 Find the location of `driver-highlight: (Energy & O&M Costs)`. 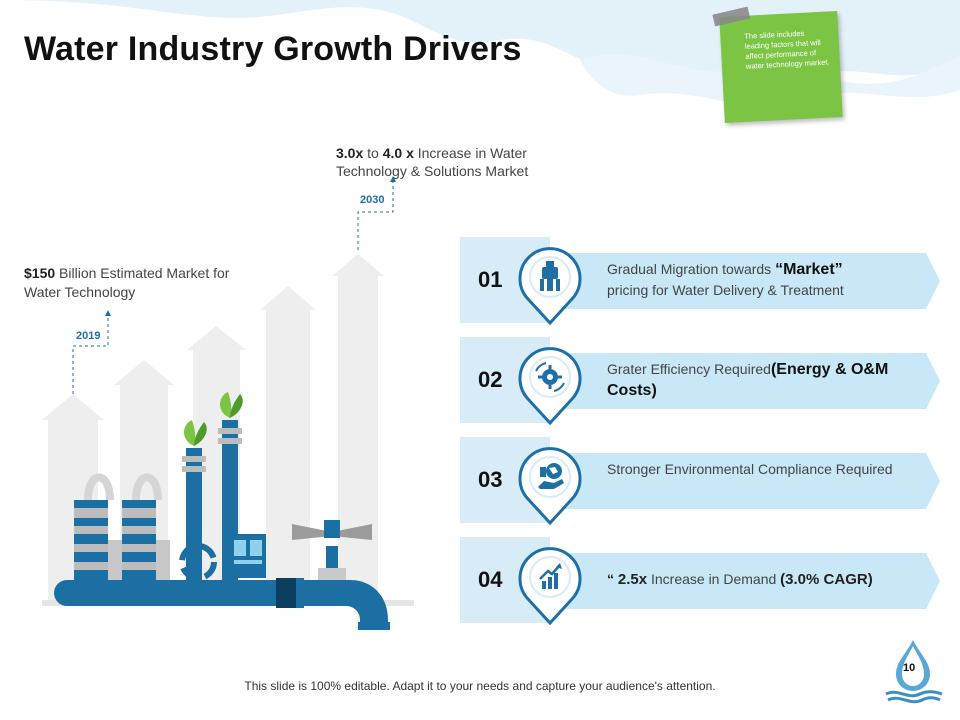

driver-highlight: (Energy & O&M Costs) is located at coordinates (748, 380).